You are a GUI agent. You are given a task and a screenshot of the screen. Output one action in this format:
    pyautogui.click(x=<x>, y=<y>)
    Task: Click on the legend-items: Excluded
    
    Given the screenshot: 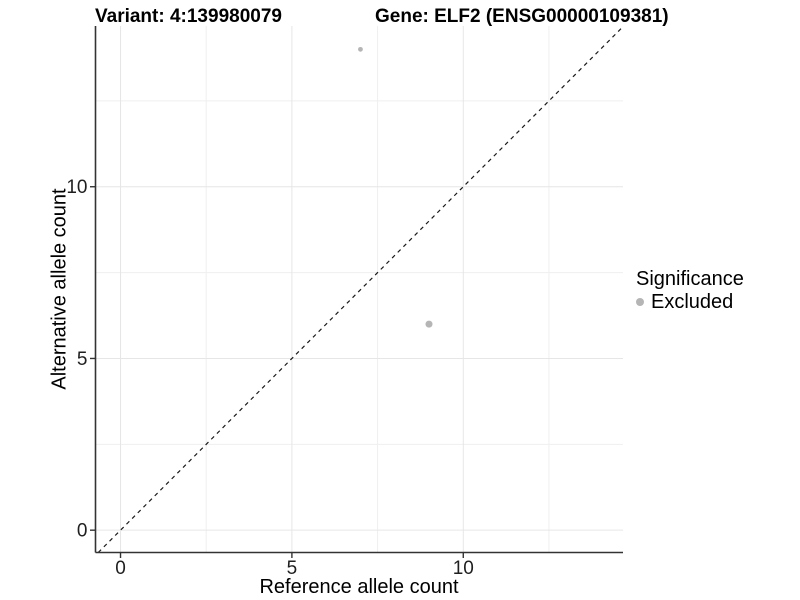 What is the action you would take?
    pyautogui.click(x=690, y=302)
    